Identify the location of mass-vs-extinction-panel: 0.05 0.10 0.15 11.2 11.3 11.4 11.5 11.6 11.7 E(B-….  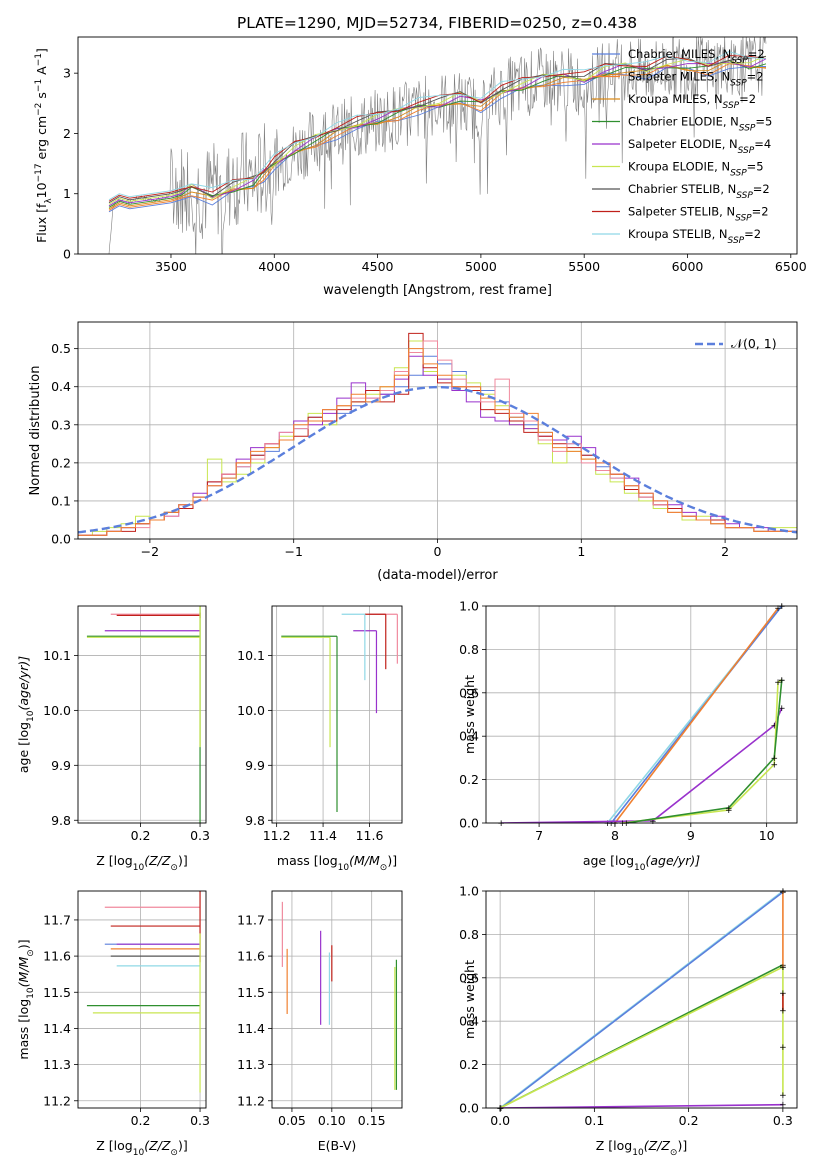
(320, 1021).